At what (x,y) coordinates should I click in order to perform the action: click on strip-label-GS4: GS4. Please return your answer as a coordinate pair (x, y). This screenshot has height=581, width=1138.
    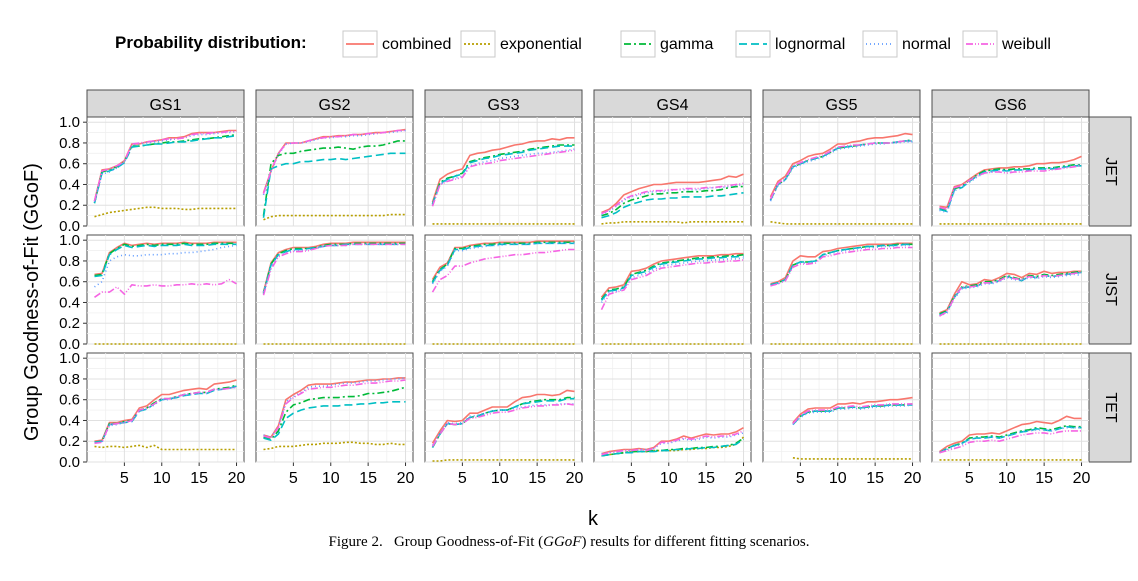
    Looking at the image, I should click on (672, 105).